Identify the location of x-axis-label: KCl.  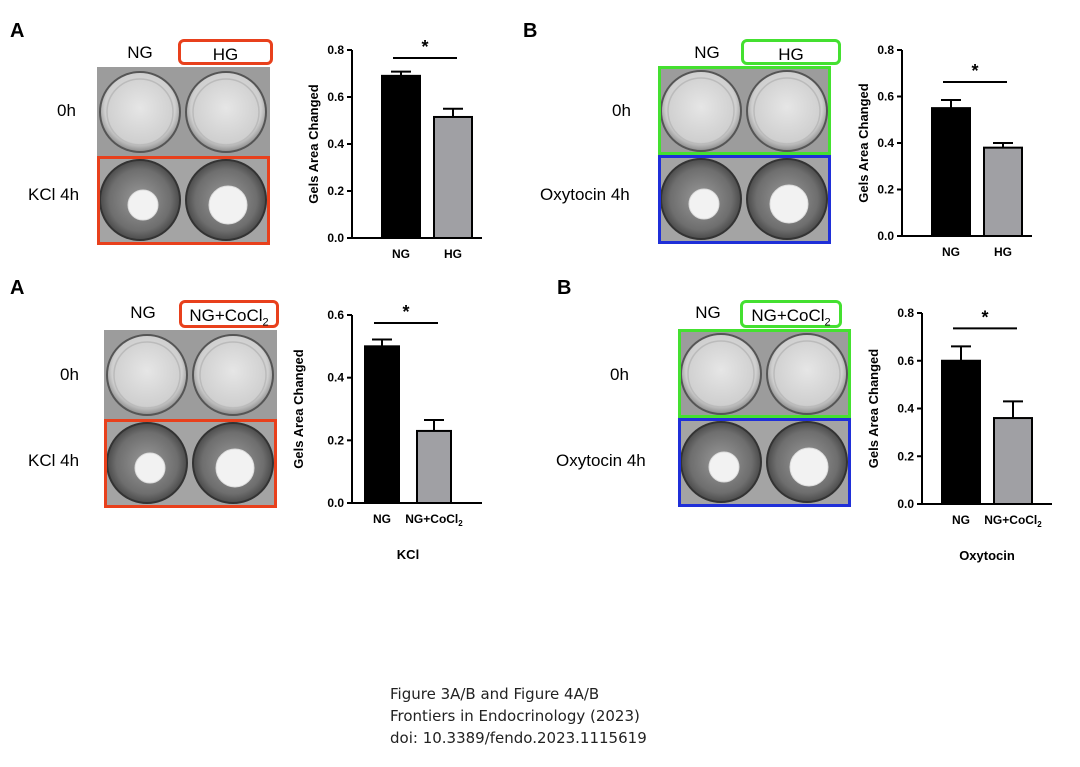
(408, 554).